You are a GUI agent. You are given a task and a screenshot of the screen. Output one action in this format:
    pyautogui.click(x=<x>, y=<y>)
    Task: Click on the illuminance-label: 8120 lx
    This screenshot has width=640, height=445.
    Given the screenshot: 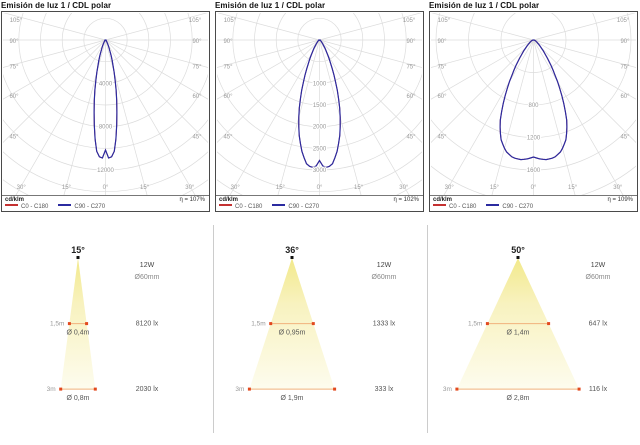 What is the action you would take?
    pyautogui.click(x=147, y=324)
    